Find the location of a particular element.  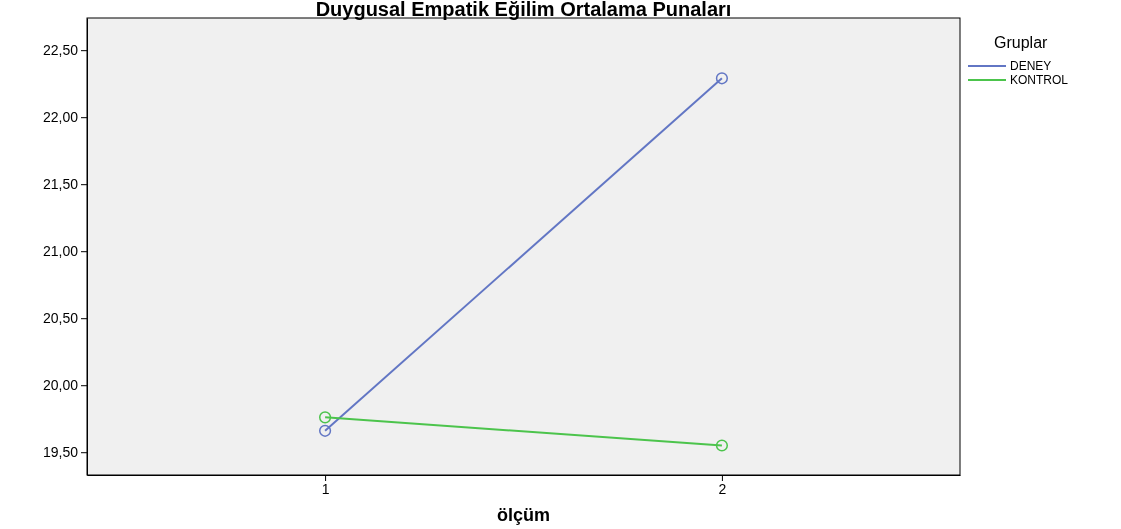

y-tick-label: 22,50 is located at coordinates (60, 50).